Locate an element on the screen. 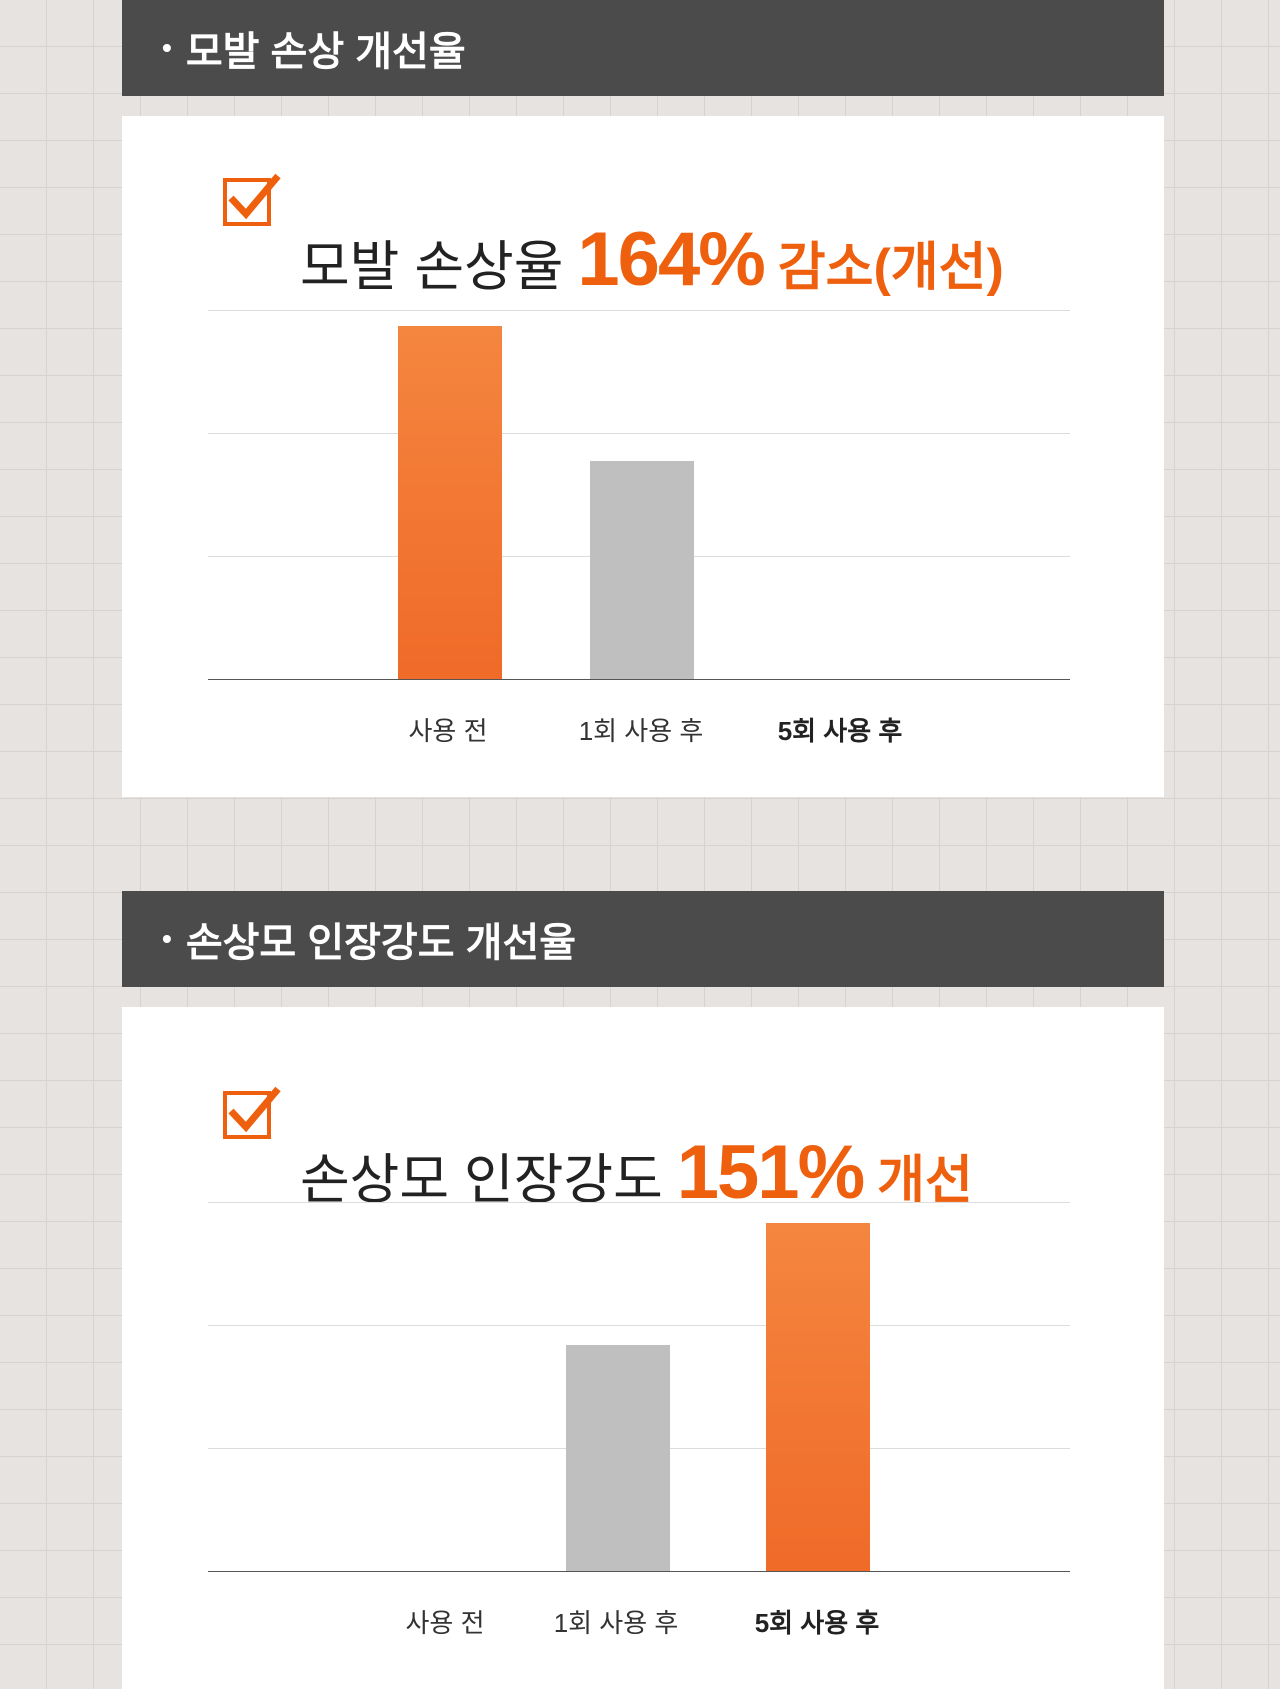 Image resolution: width=1280 pixels, height=1689 pixels. headline-value: 164% is located at coordinates (671, 259).